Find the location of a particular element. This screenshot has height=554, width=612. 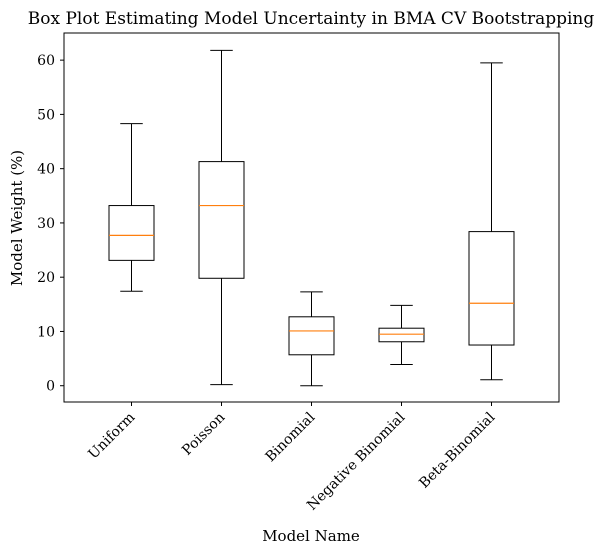

y-tick-label: 0 is located at coordinates (50, 387).